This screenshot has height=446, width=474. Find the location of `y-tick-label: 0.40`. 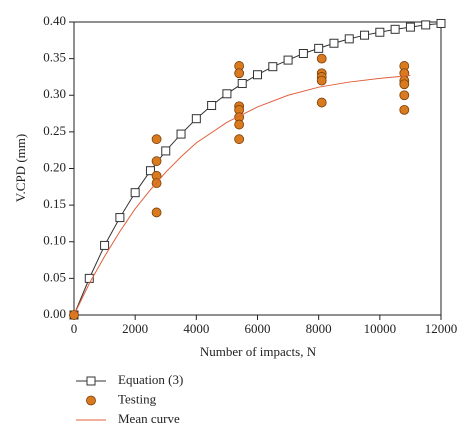

y-tick-label: 0.40 is located at coordinates (54, 20).